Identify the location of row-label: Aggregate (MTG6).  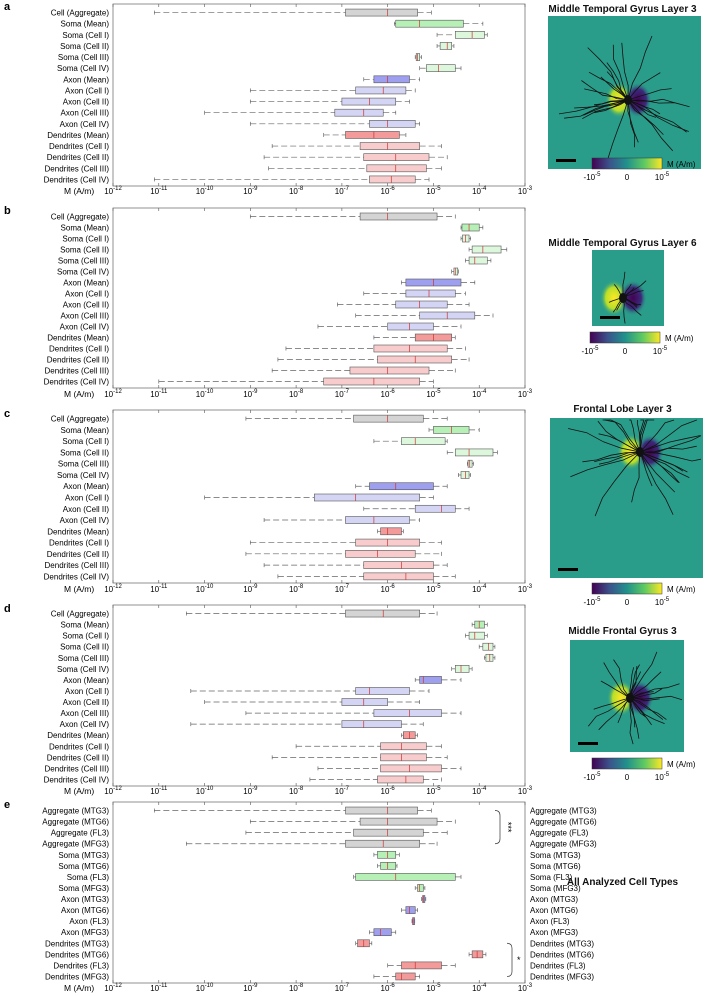
(75, 822).